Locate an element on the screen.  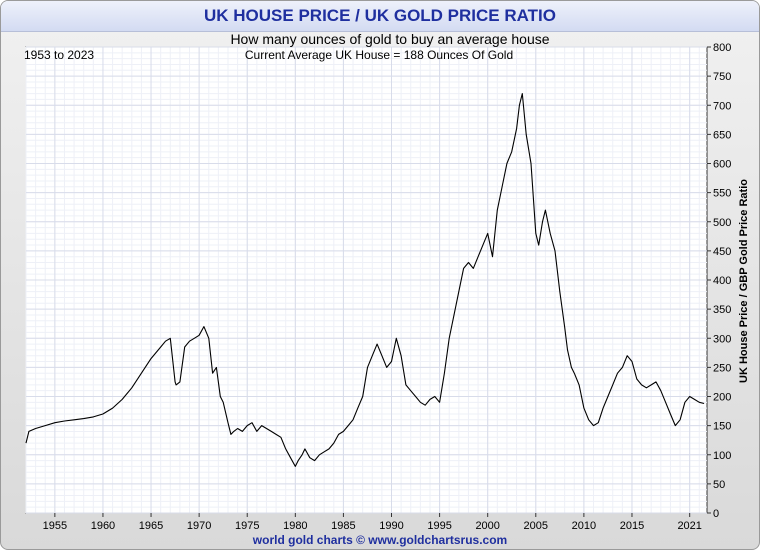
x-tick-label: 2021 is located at coordinates (689, 526).